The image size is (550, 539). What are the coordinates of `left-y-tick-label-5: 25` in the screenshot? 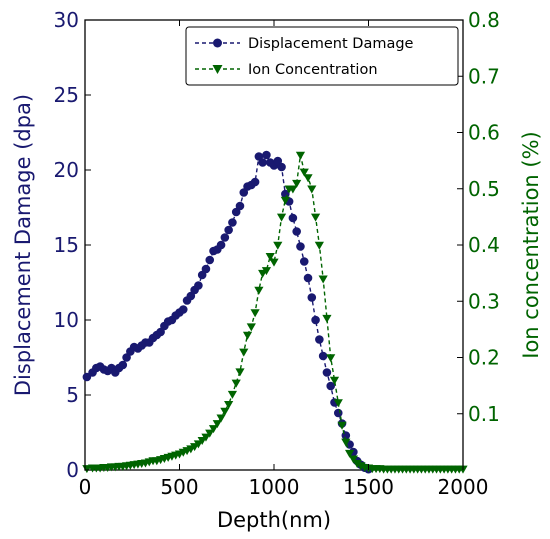 It's located at (66, 95).